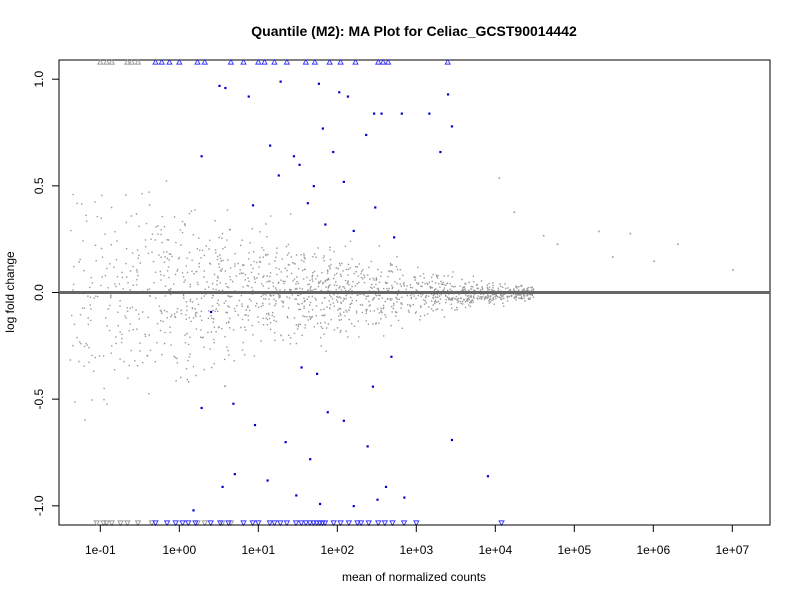 The height and width of the screenshot is (600, 800). I want to click on x-tick-label: 1e+07, so click(732, 550).